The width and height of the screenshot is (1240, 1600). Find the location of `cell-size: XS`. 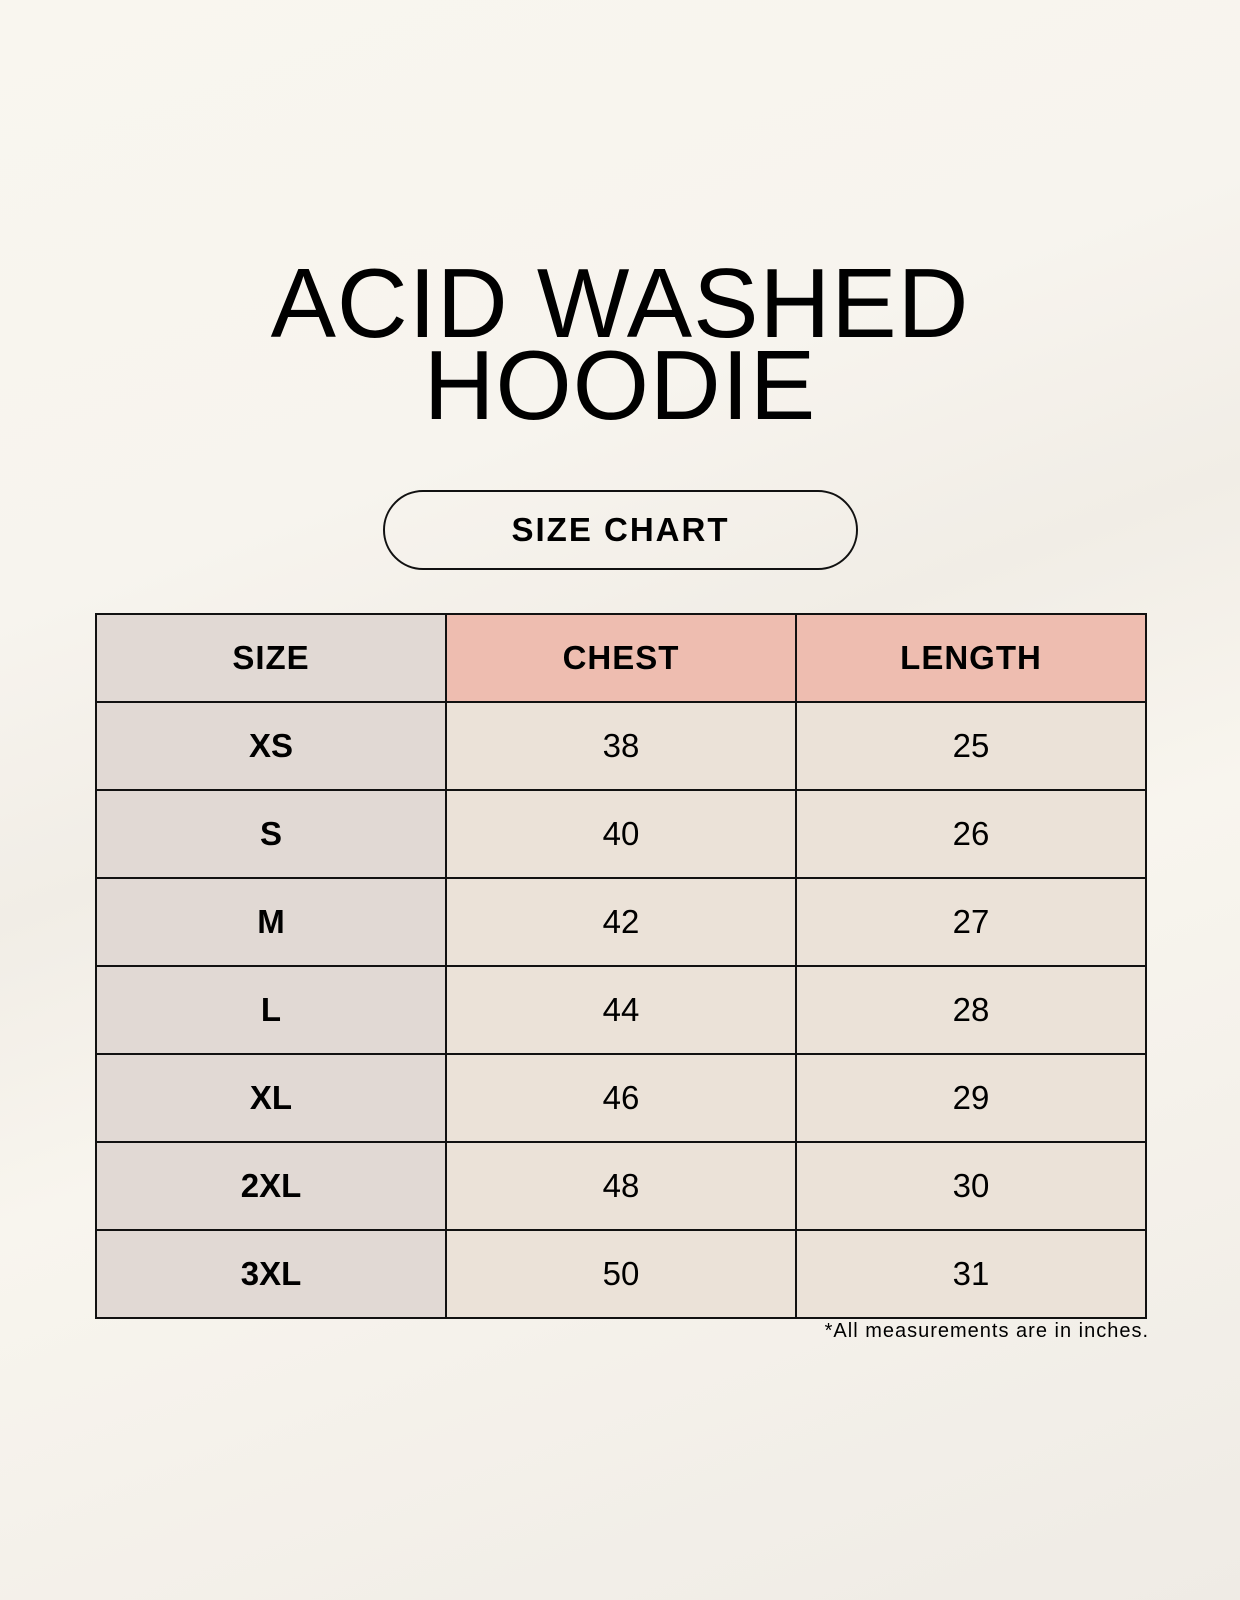

cell-size: XS is located at coordinates (271, 746).